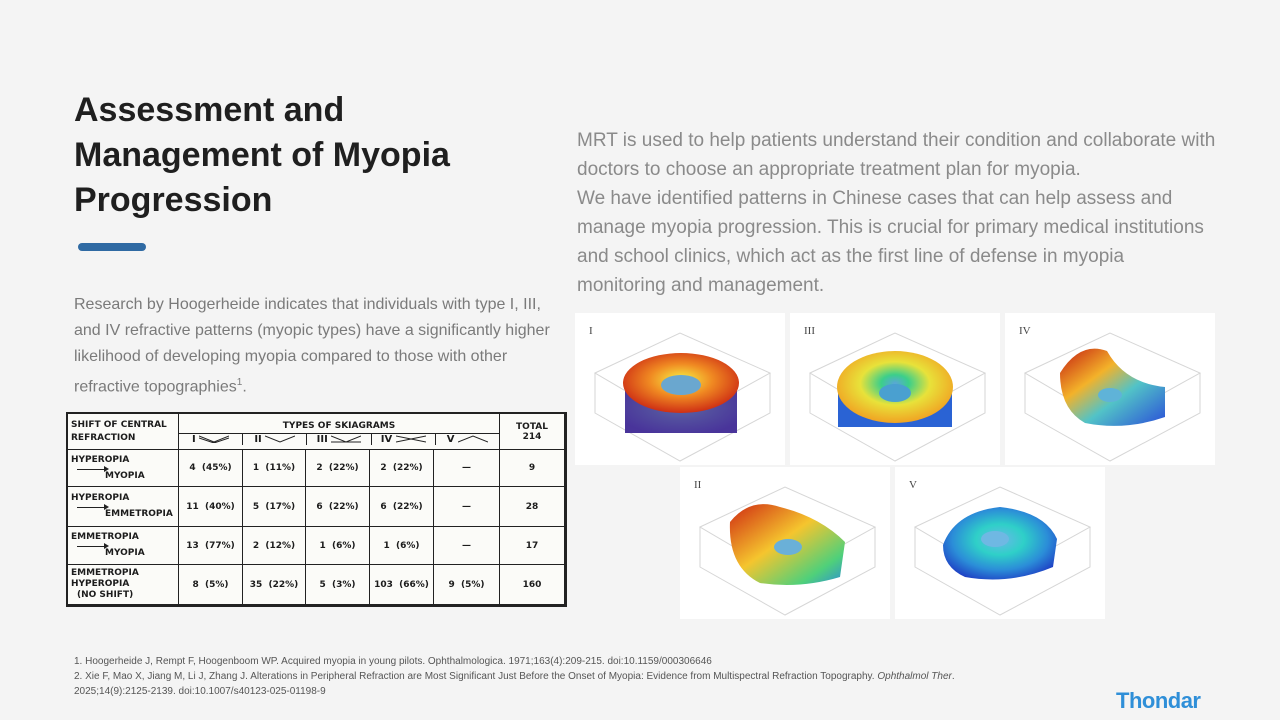 The width and height of the screenshot is (1280, 720). Describe the element at coordinates (112, 247) in the screenshot. I see `title-accent-bar` at that location.